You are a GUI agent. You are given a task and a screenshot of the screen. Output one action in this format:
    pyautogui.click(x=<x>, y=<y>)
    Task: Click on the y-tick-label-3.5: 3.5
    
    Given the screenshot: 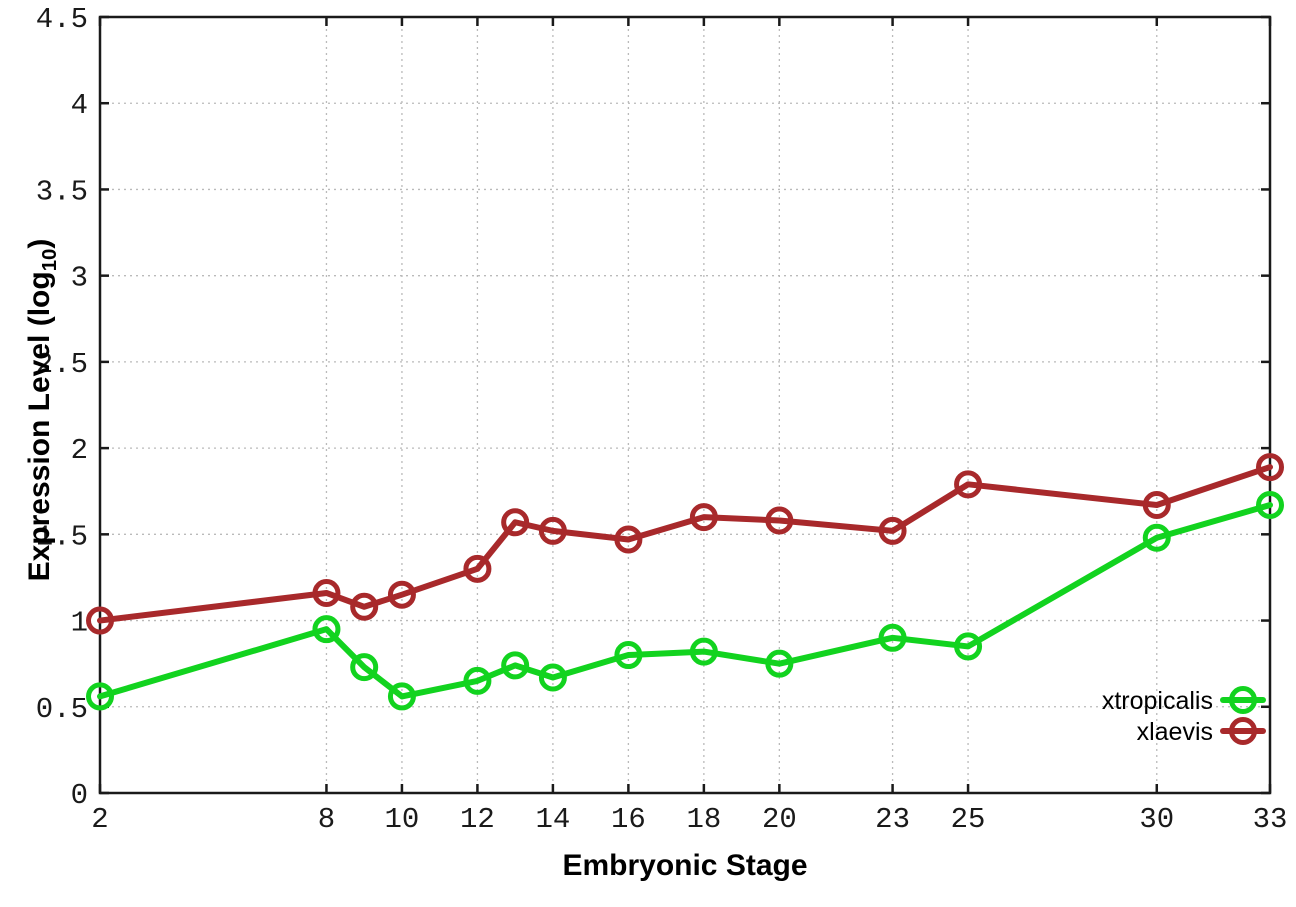 What is the action you would take?
    pyautogui.click(x=62, y=191)
    